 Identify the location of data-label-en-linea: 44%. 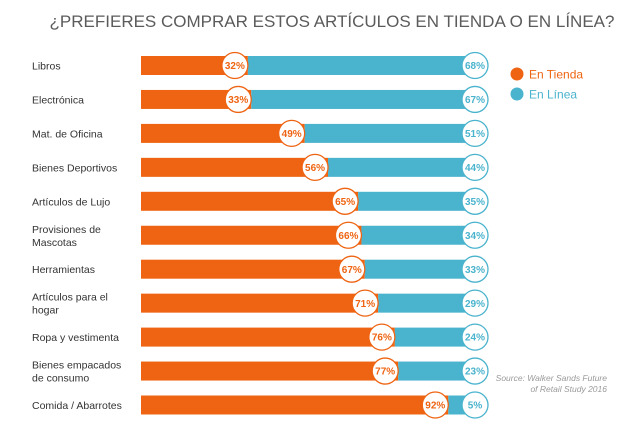
(475, 168).